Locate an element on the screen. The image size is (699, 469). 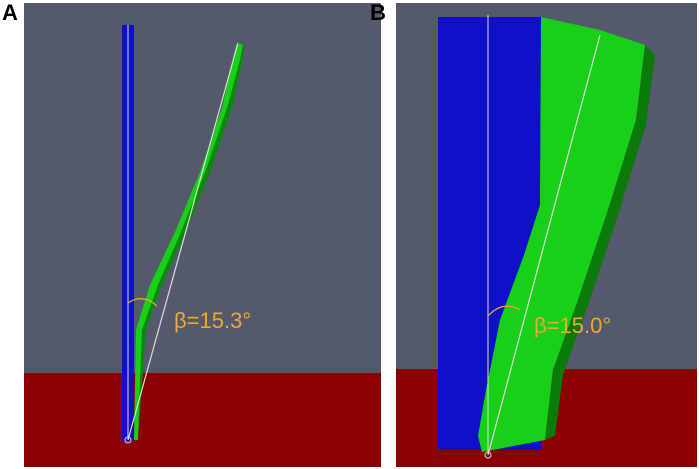
panel-label: A is located at coordinates (10, 12).